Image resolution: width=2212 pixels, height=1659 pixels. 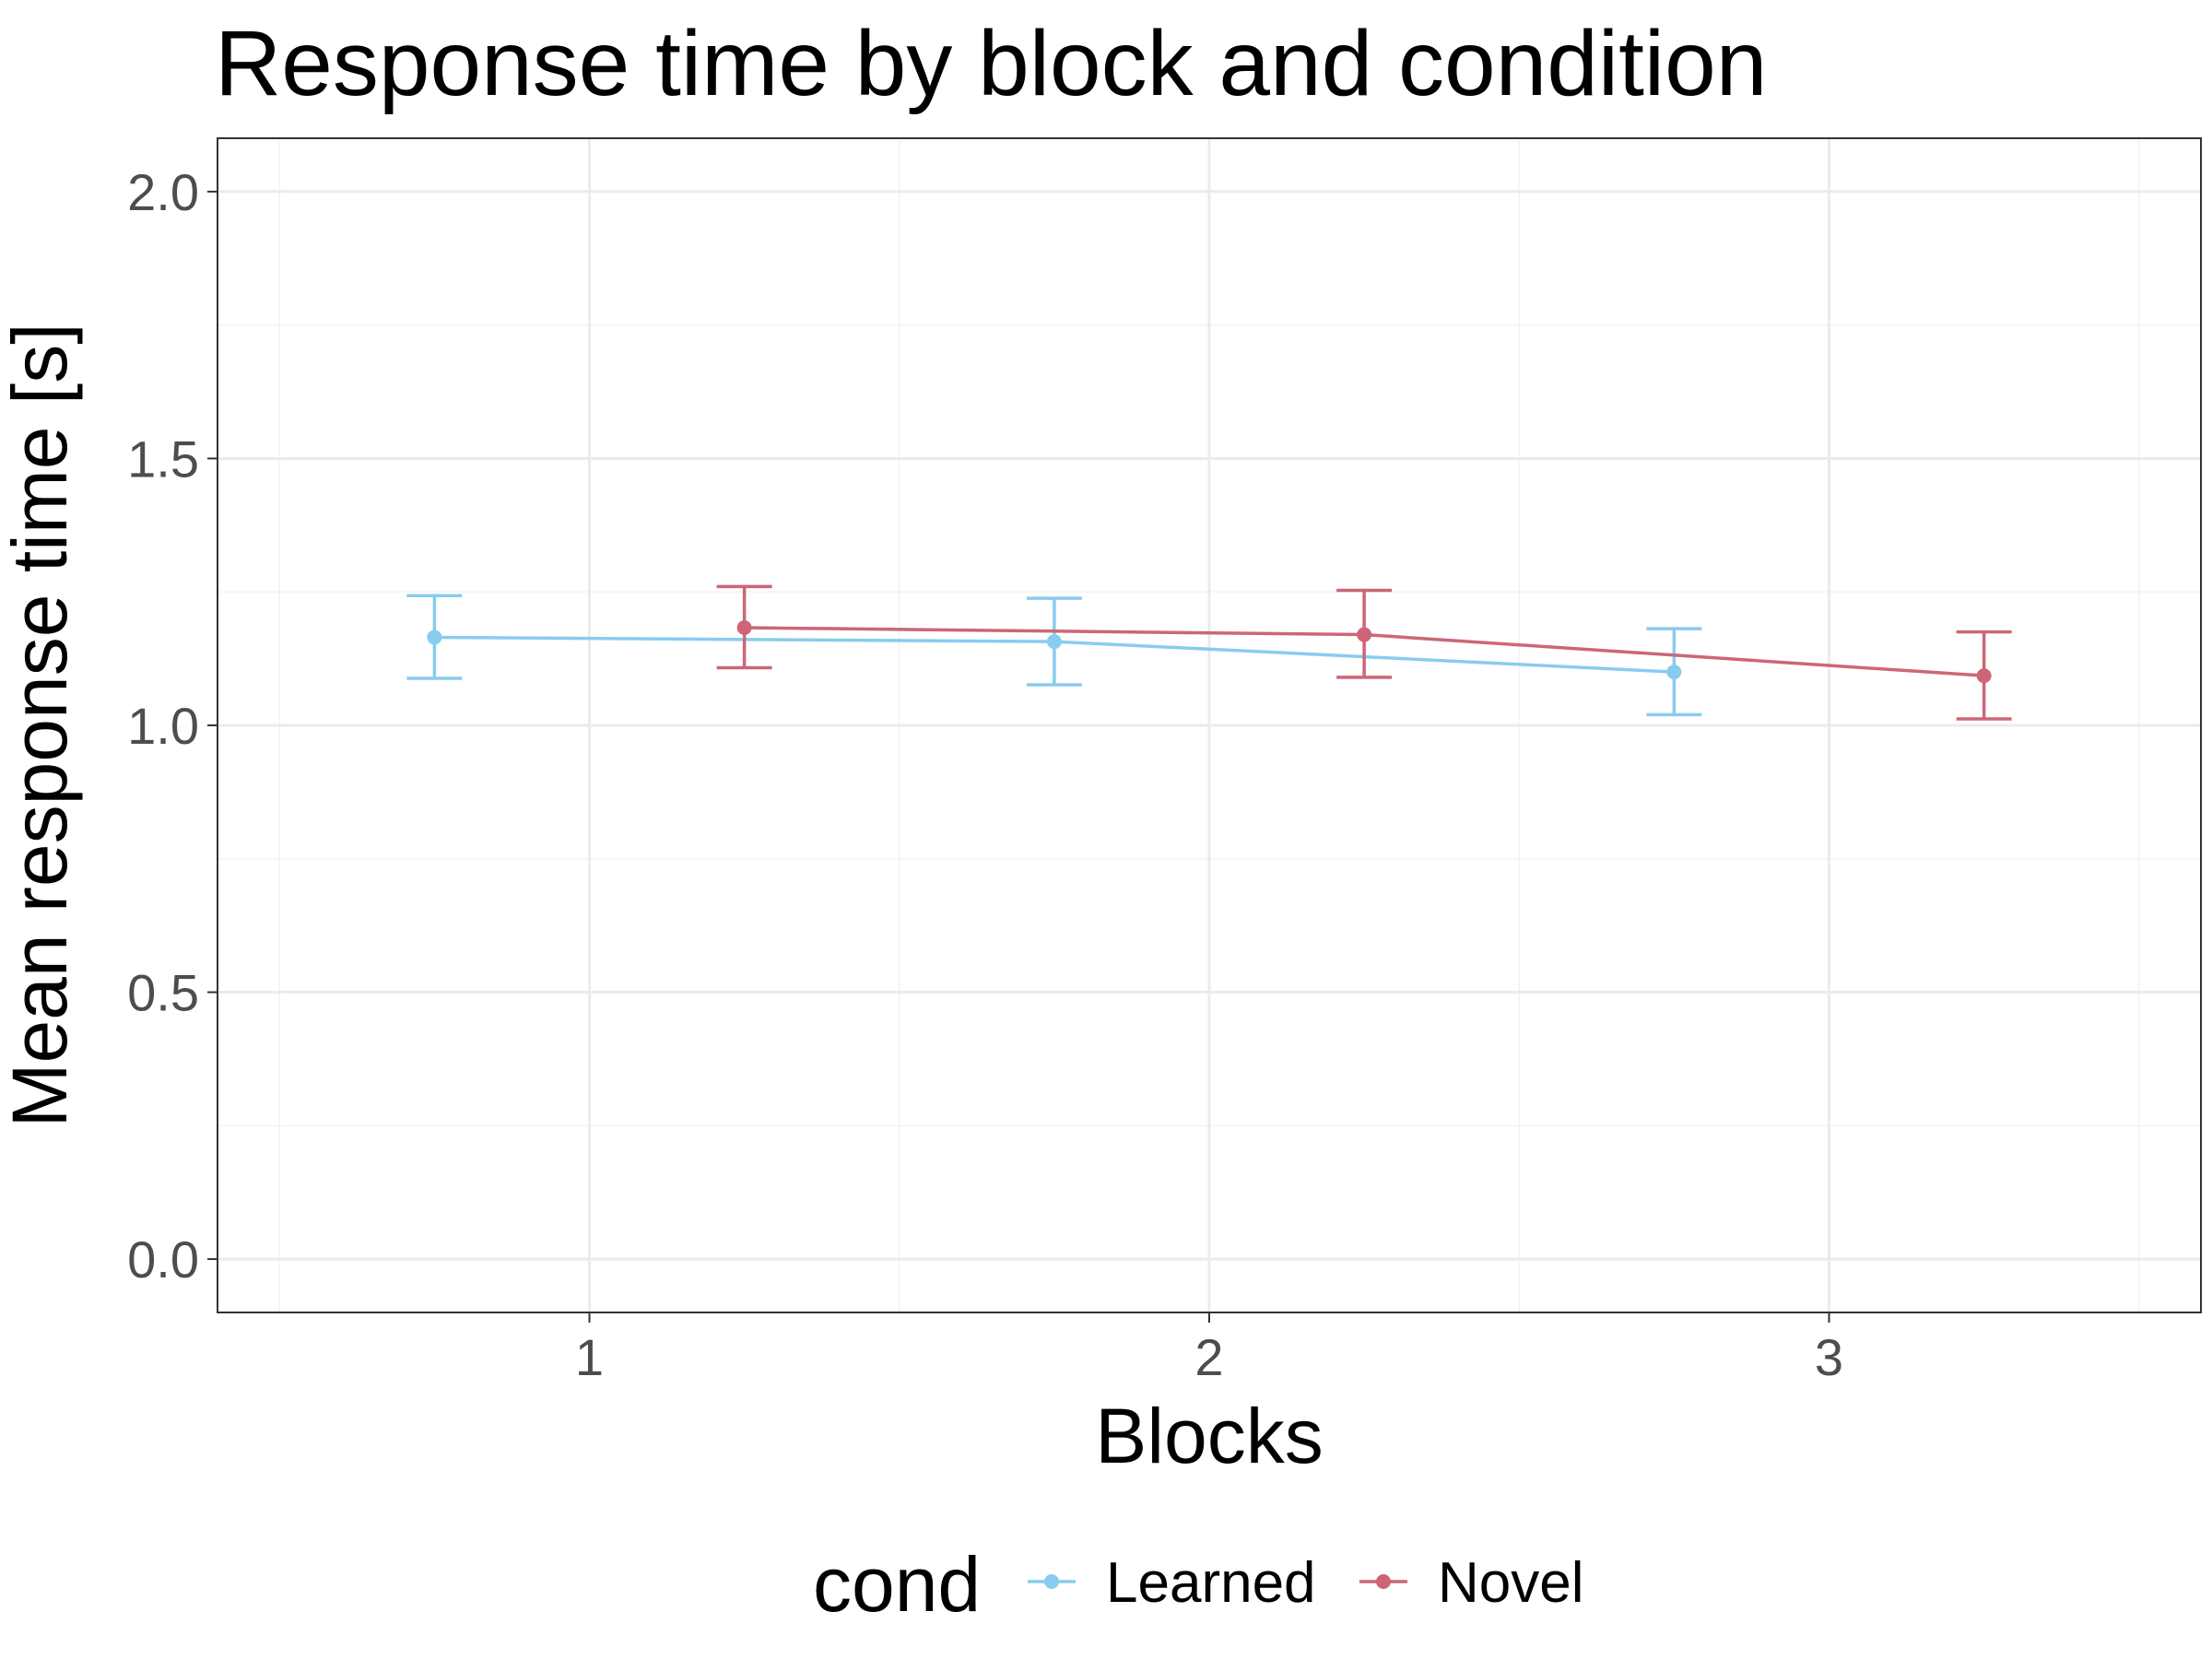 What do you see at coordinates (41, 725) in the screenshot?
I see `y-axis-title: Mean response time [s]` at bounding box center [41, 725].